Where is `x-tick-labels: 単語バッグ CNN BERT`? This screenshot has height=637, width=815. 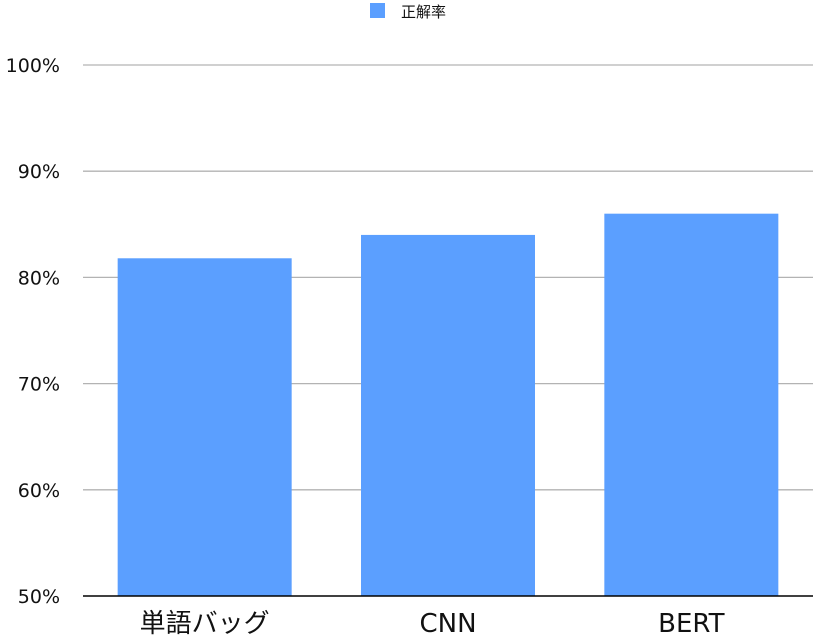 x-tick-labels: 単語バッグ CNN BERT is located at coordinates (432, 623).